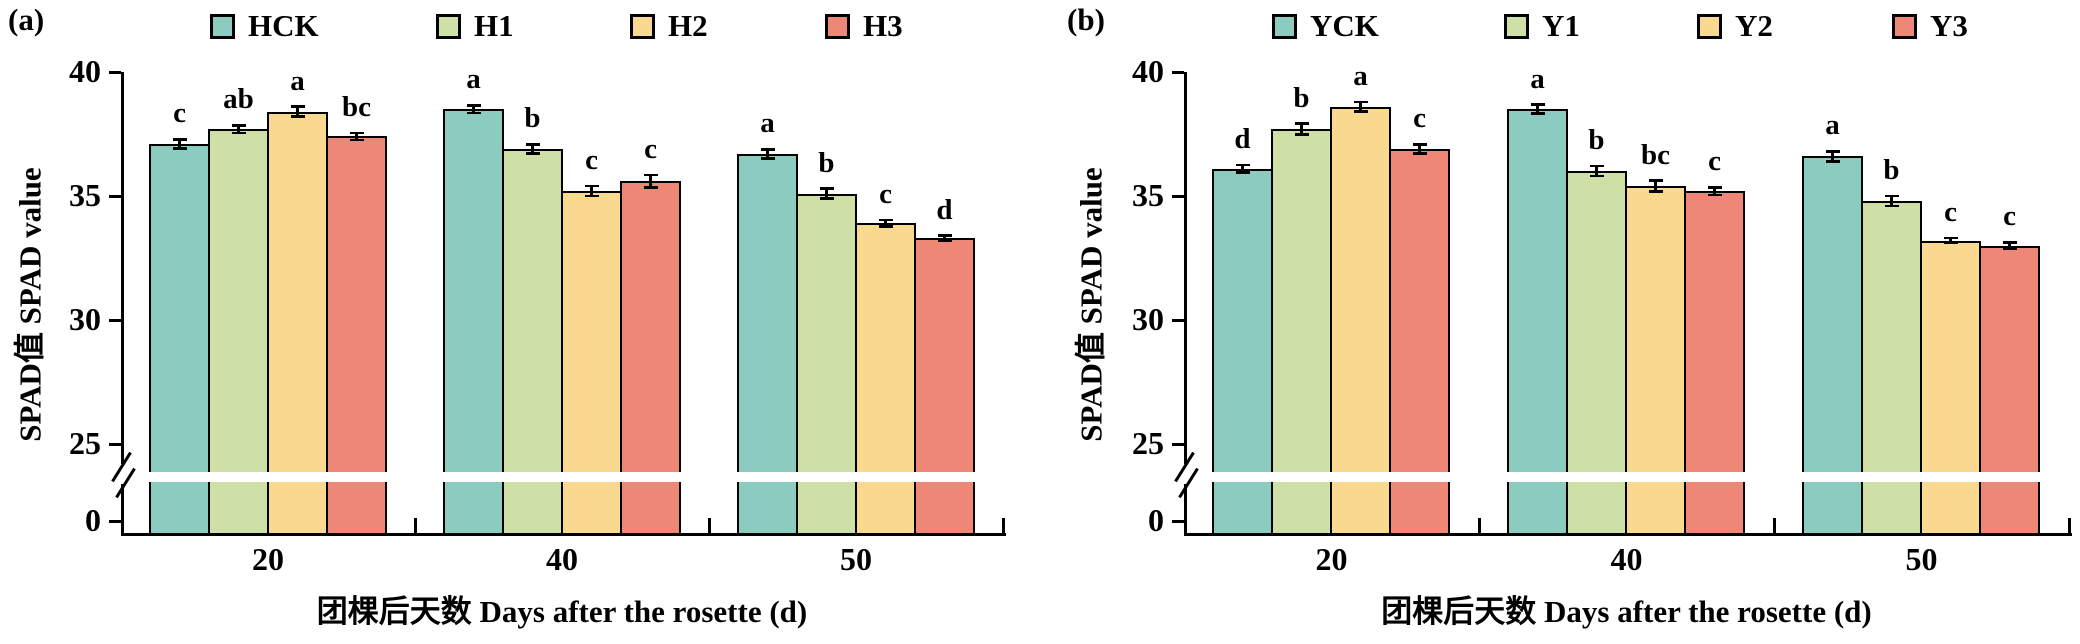 This screenshot has height=644, width=2080. What do you see at coordinates (2009, 216) in the screenshot?
I see `sig-letter-y3-day50: c` at bounding box center [2009, 216].